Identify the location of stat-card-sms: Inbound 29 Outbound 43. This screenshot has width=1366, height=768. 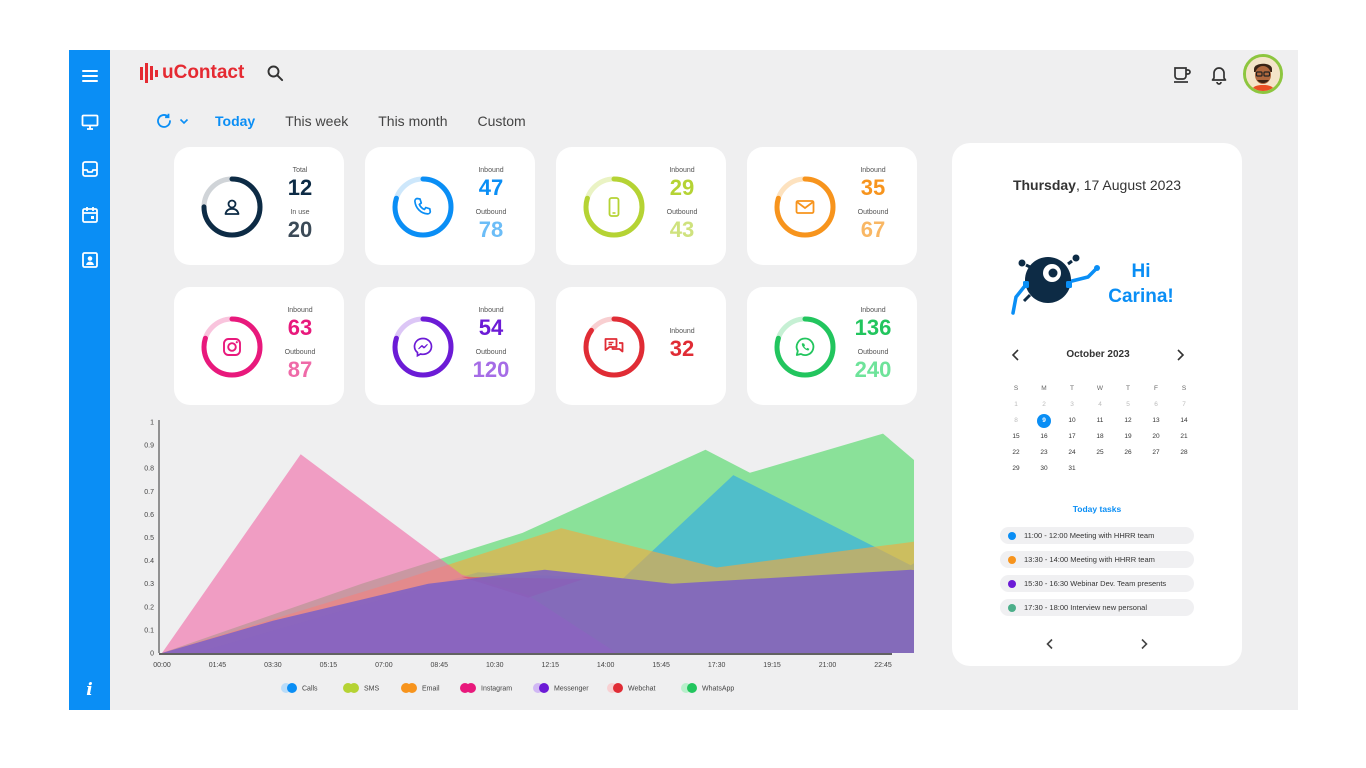
(641, 206).